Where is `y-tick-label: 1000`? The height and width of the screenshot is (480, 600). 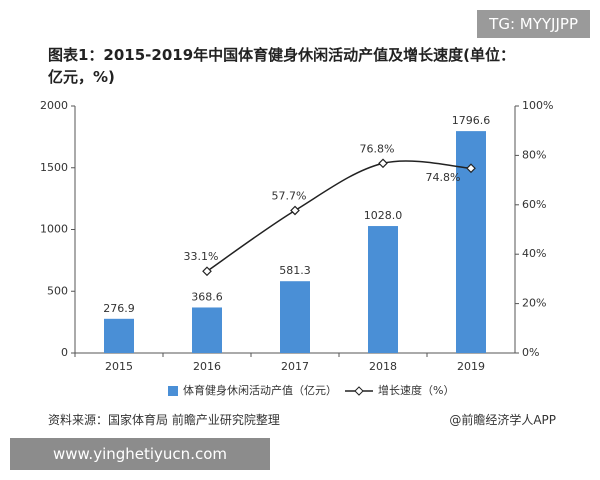
y-tick-label: 1000 is located at coordinates (54, 229).